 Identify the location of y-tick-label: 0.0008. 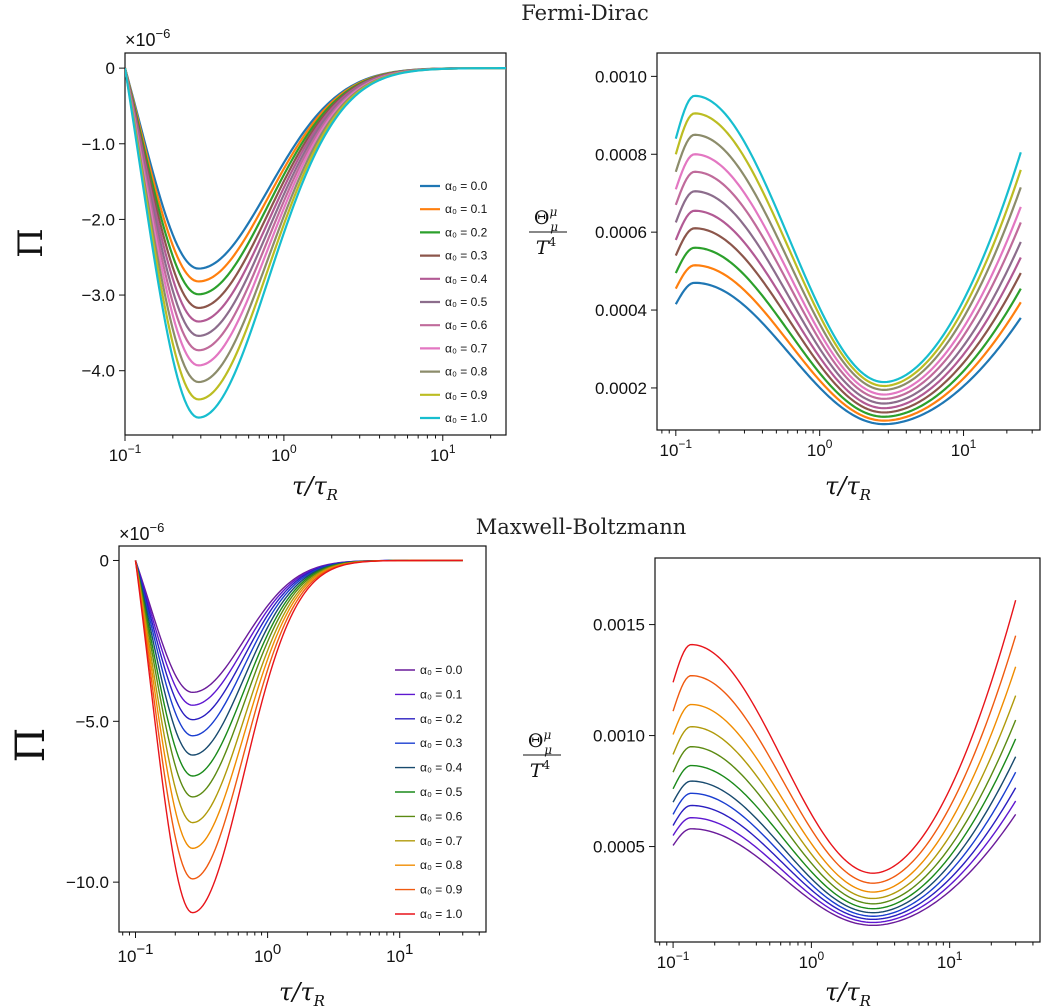
(621, 154).